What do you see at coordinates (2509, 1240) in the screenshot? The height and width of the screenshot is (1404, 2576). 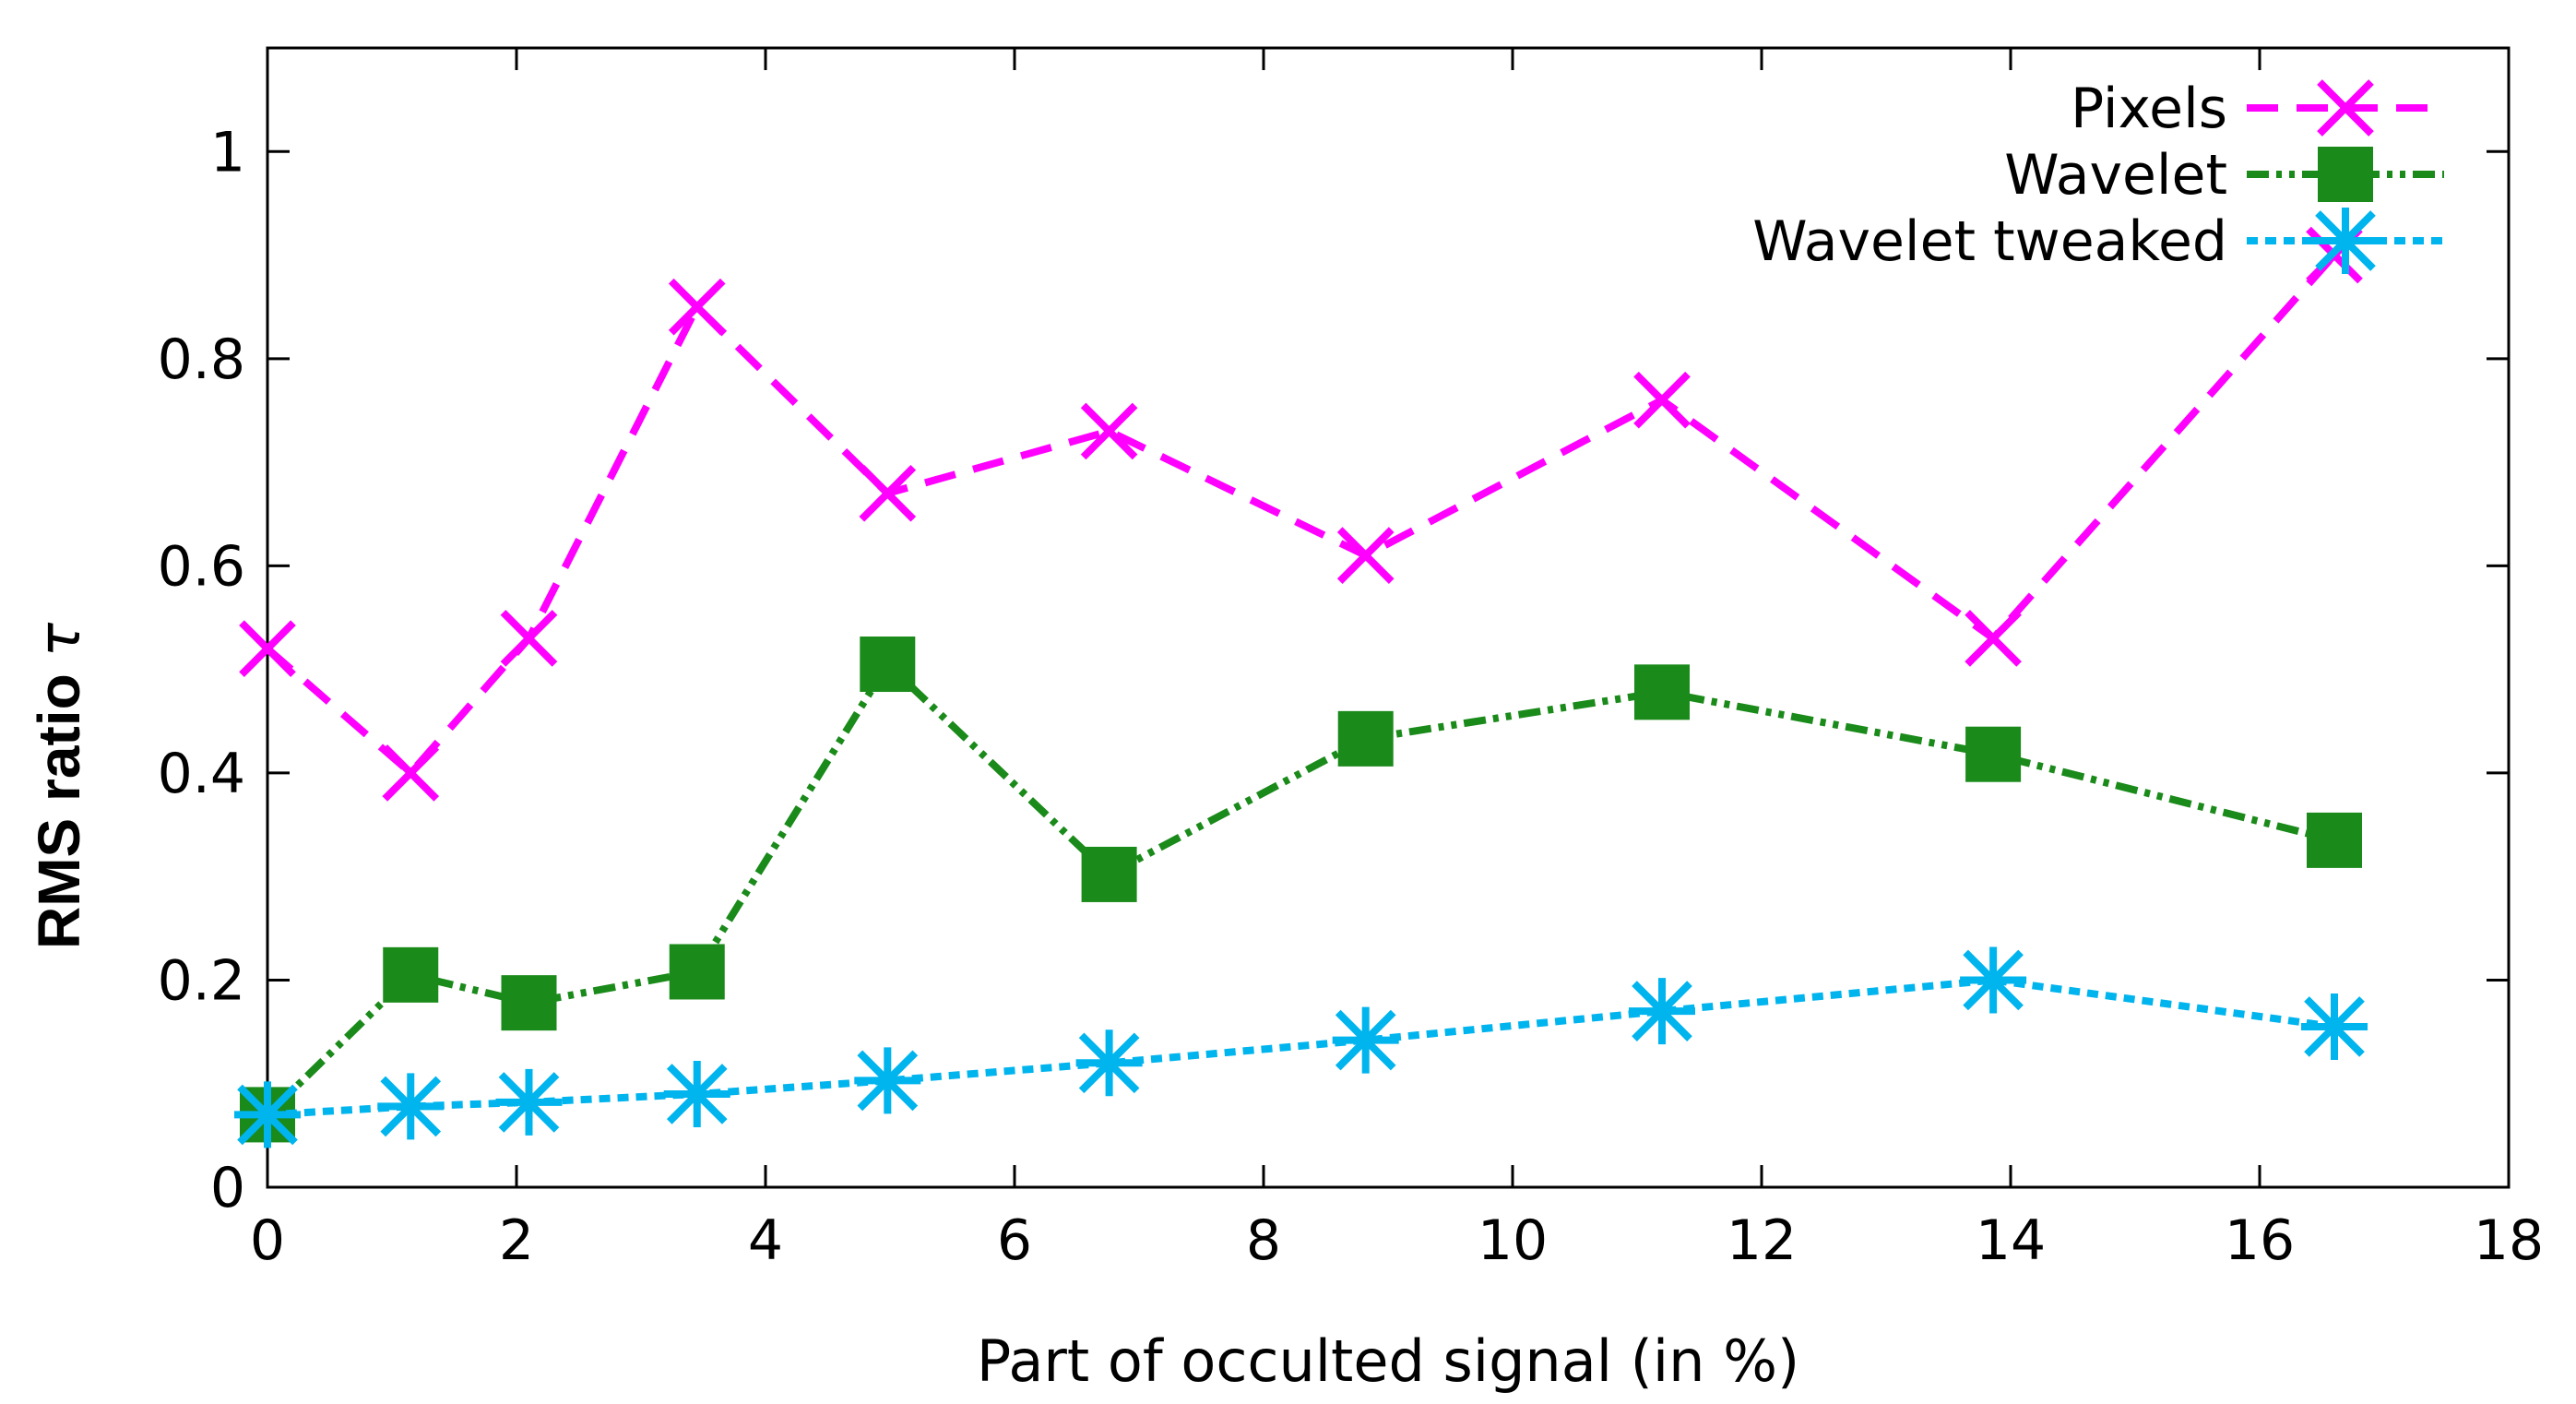 I see `x-tick-label: 18` at bounding box center [2509, 1240].